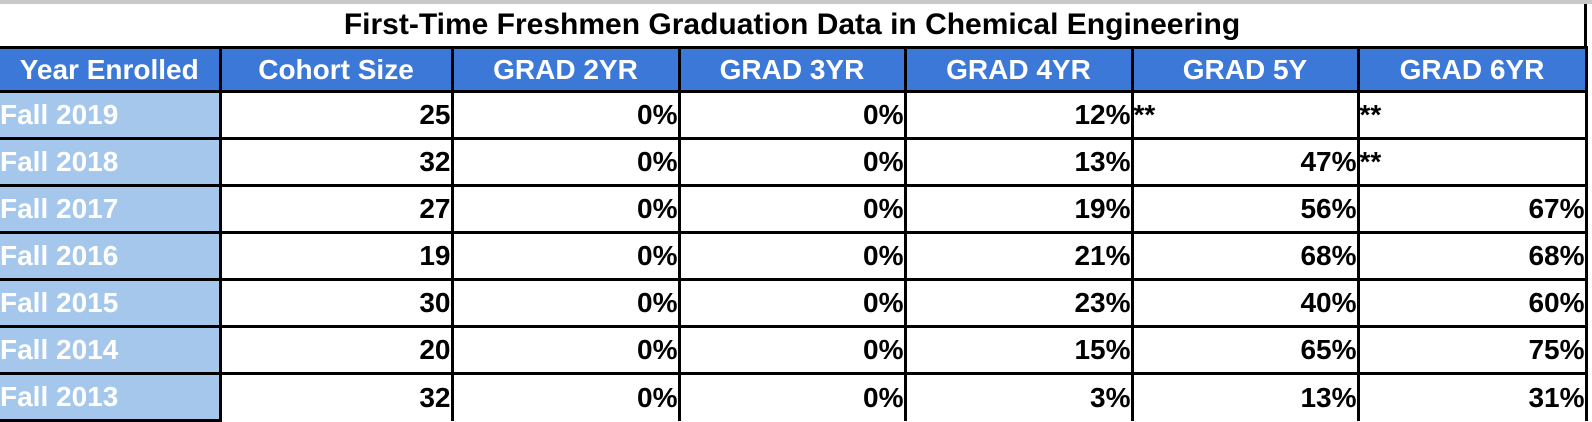 This screenshot has height=422, width=1592. Describe the element at coordinates (565, 69) in the screenshot. I see `header-cell: GRAD 2YR` at that location.